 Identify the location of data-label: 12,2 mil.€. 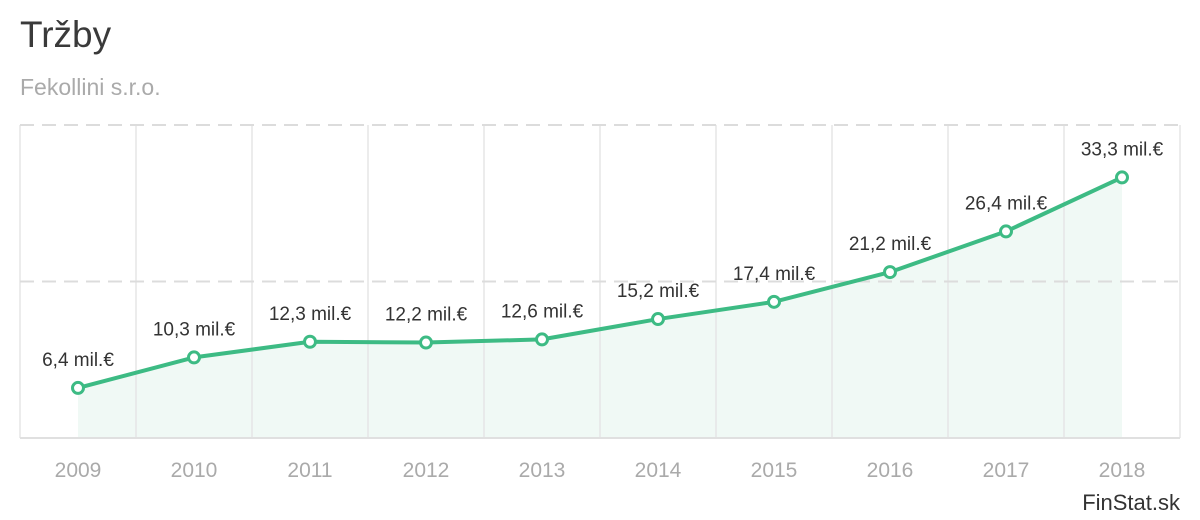
(426, 315).